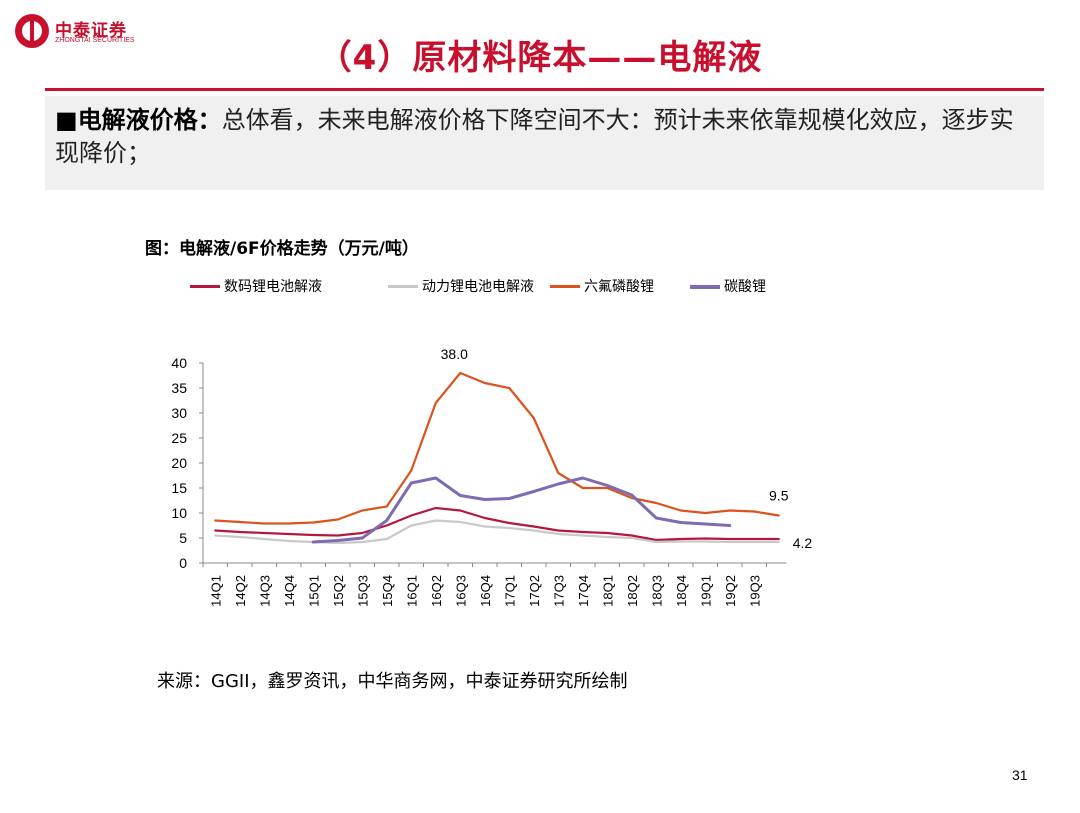  I want to click on y-tick-label: 30, so click(179, 413).